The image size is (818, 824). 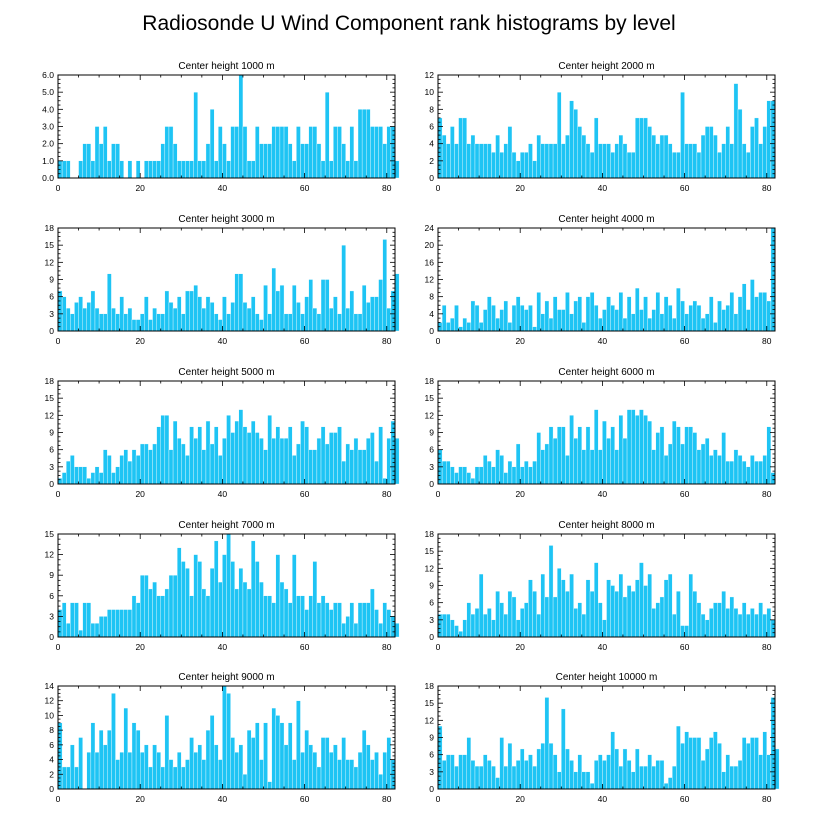 I want to click on y-tick-label: 6.0, so click(x=48, y=75).